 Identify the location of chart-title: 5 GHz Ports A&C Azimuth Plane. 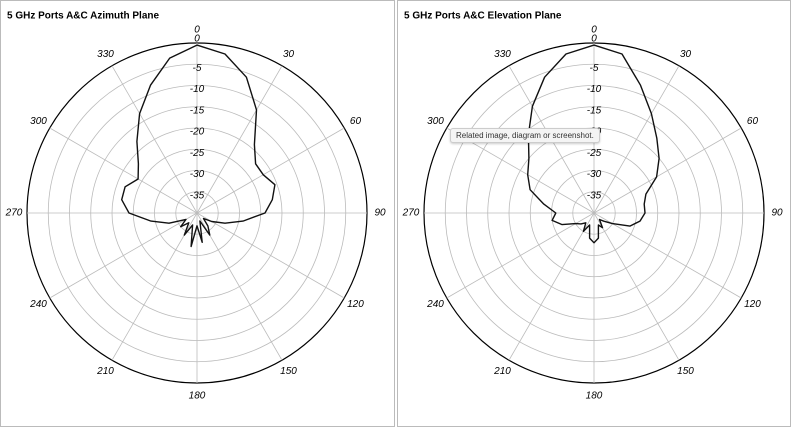
(83, 16).